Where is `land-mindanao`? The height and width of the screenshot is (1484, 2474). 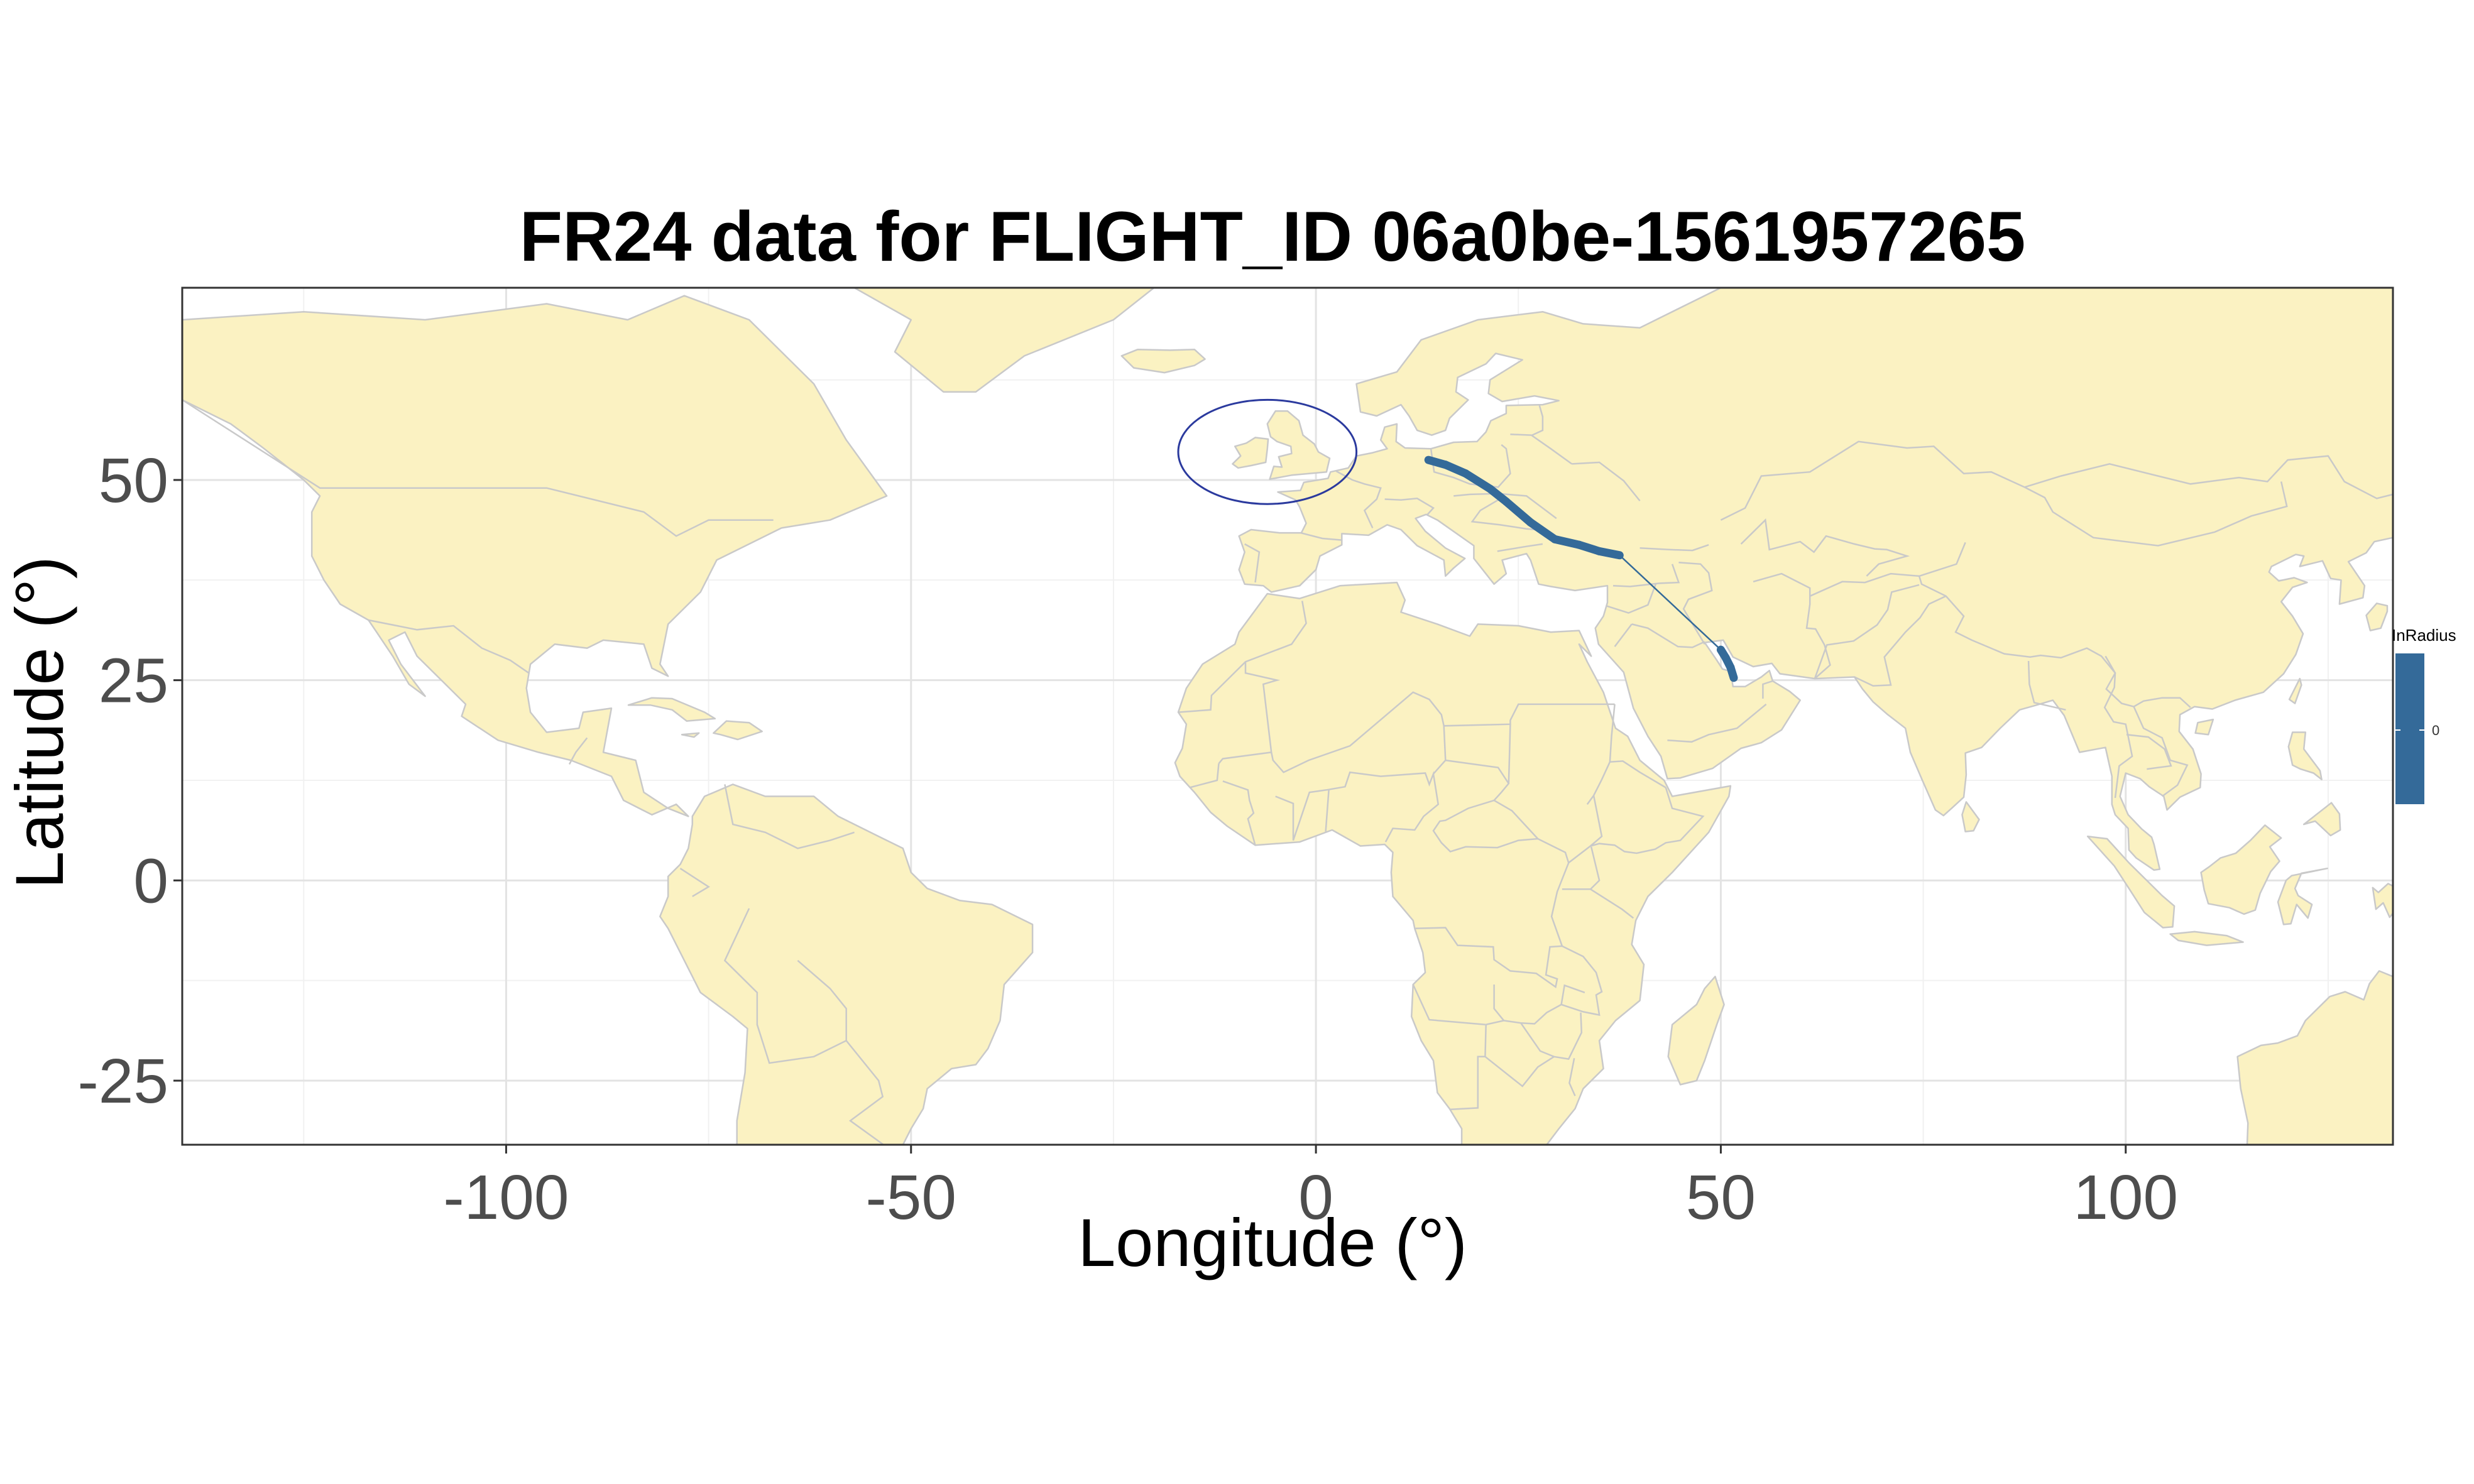 land-mindanao is located at coordinates (2321, 819).